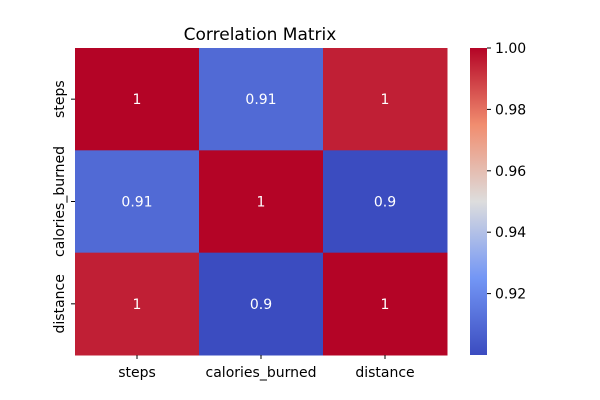  I want to click on colorbar-tick-label: 1.00, so click(510, 49).